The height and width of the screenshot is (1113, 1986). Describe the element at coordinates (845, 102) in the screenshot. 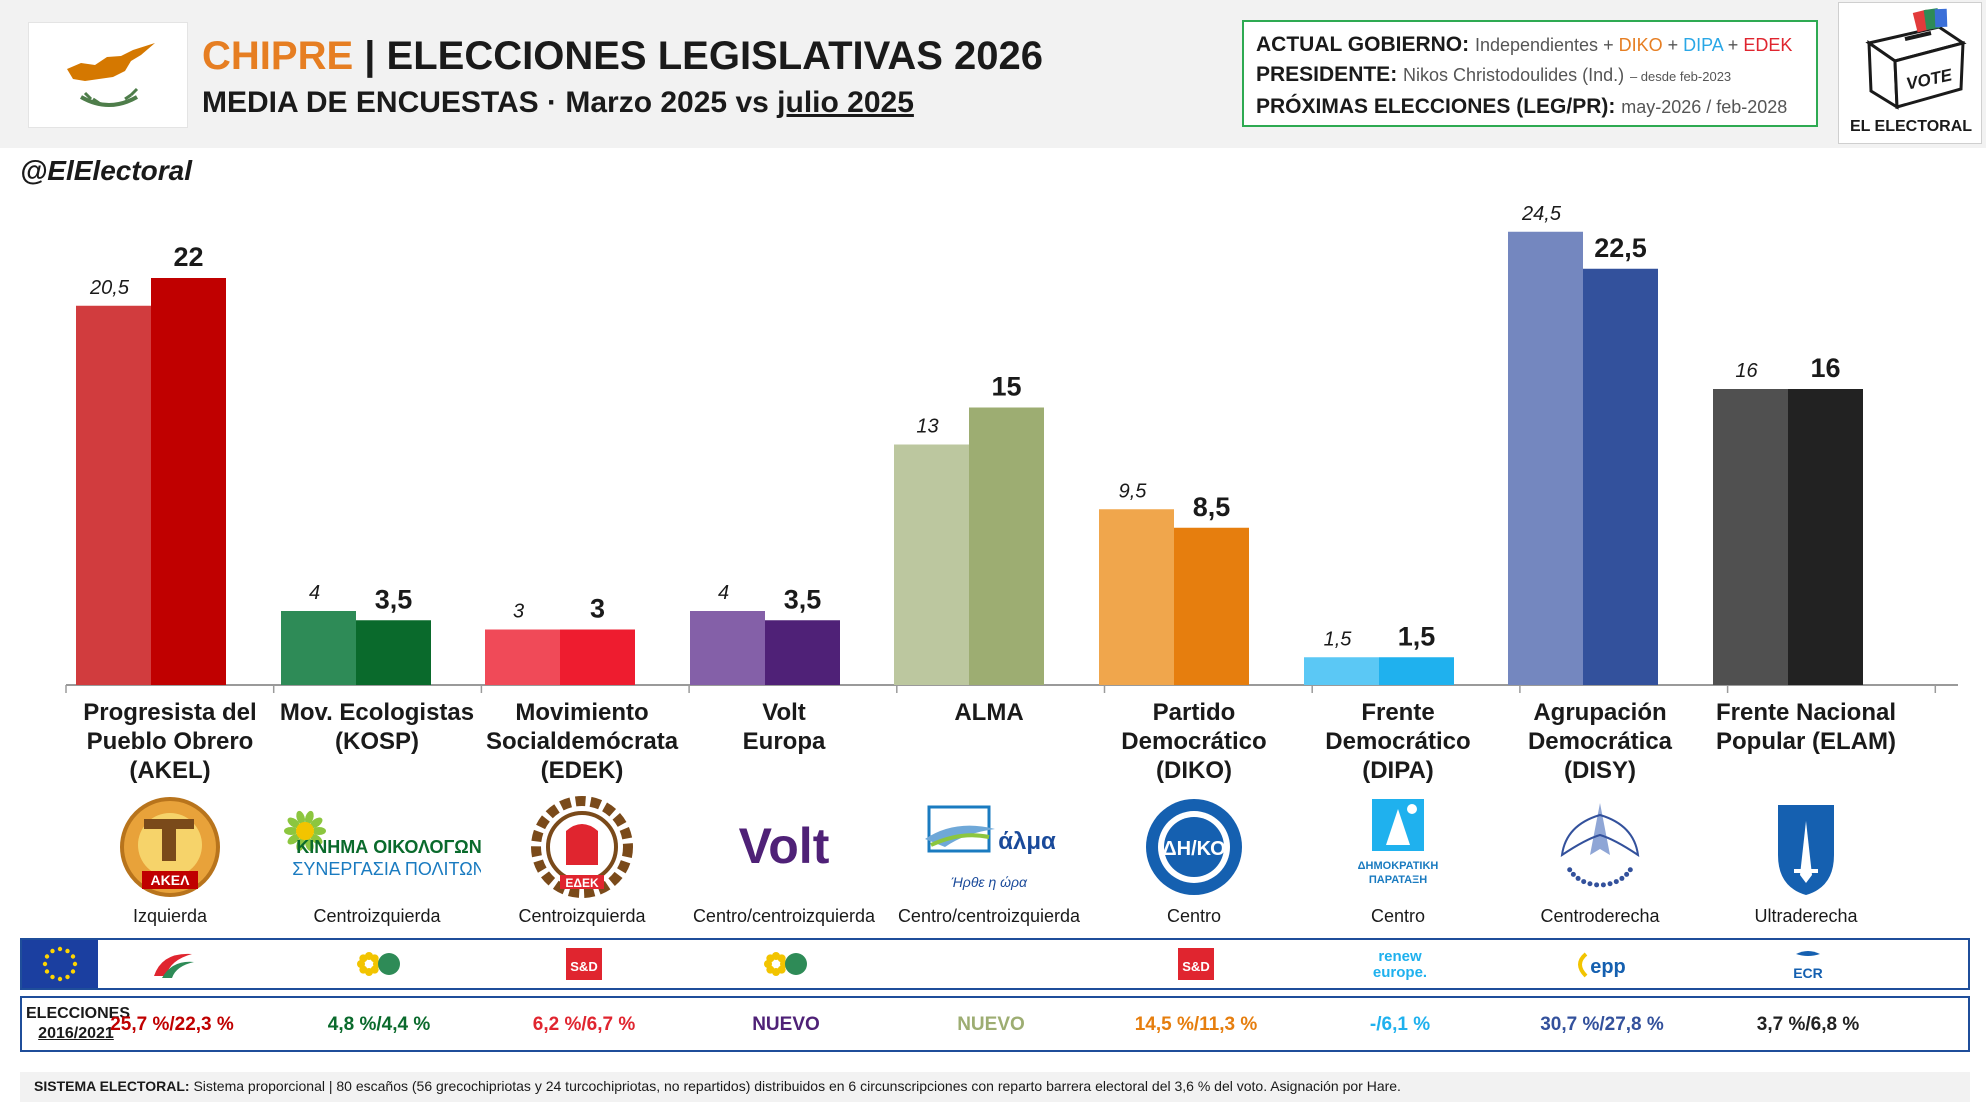

I see `subtitle-date: julio 2025` at that location.